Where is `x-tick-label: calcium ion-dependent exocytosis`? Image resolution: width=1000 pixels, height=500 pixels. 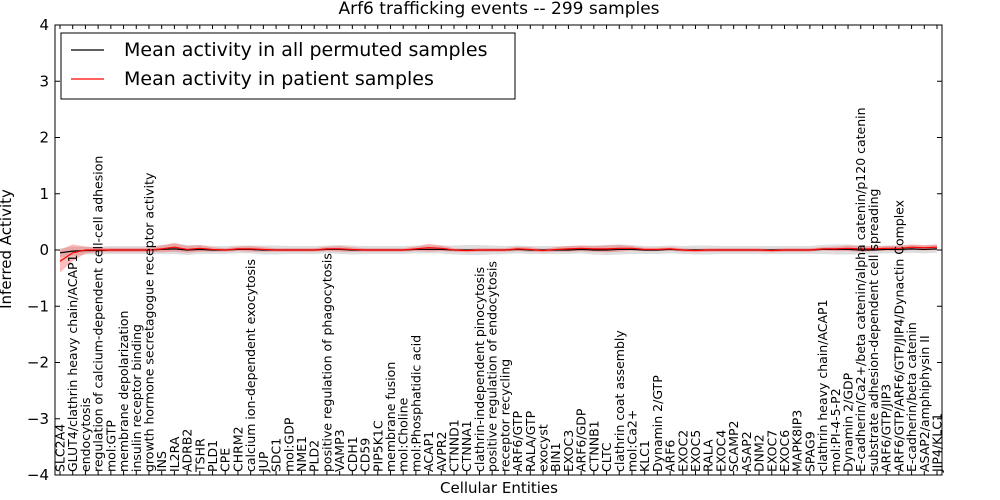
x-tick-label: calcium ion-dependent exocytosis is located at coordinates (250, 365).